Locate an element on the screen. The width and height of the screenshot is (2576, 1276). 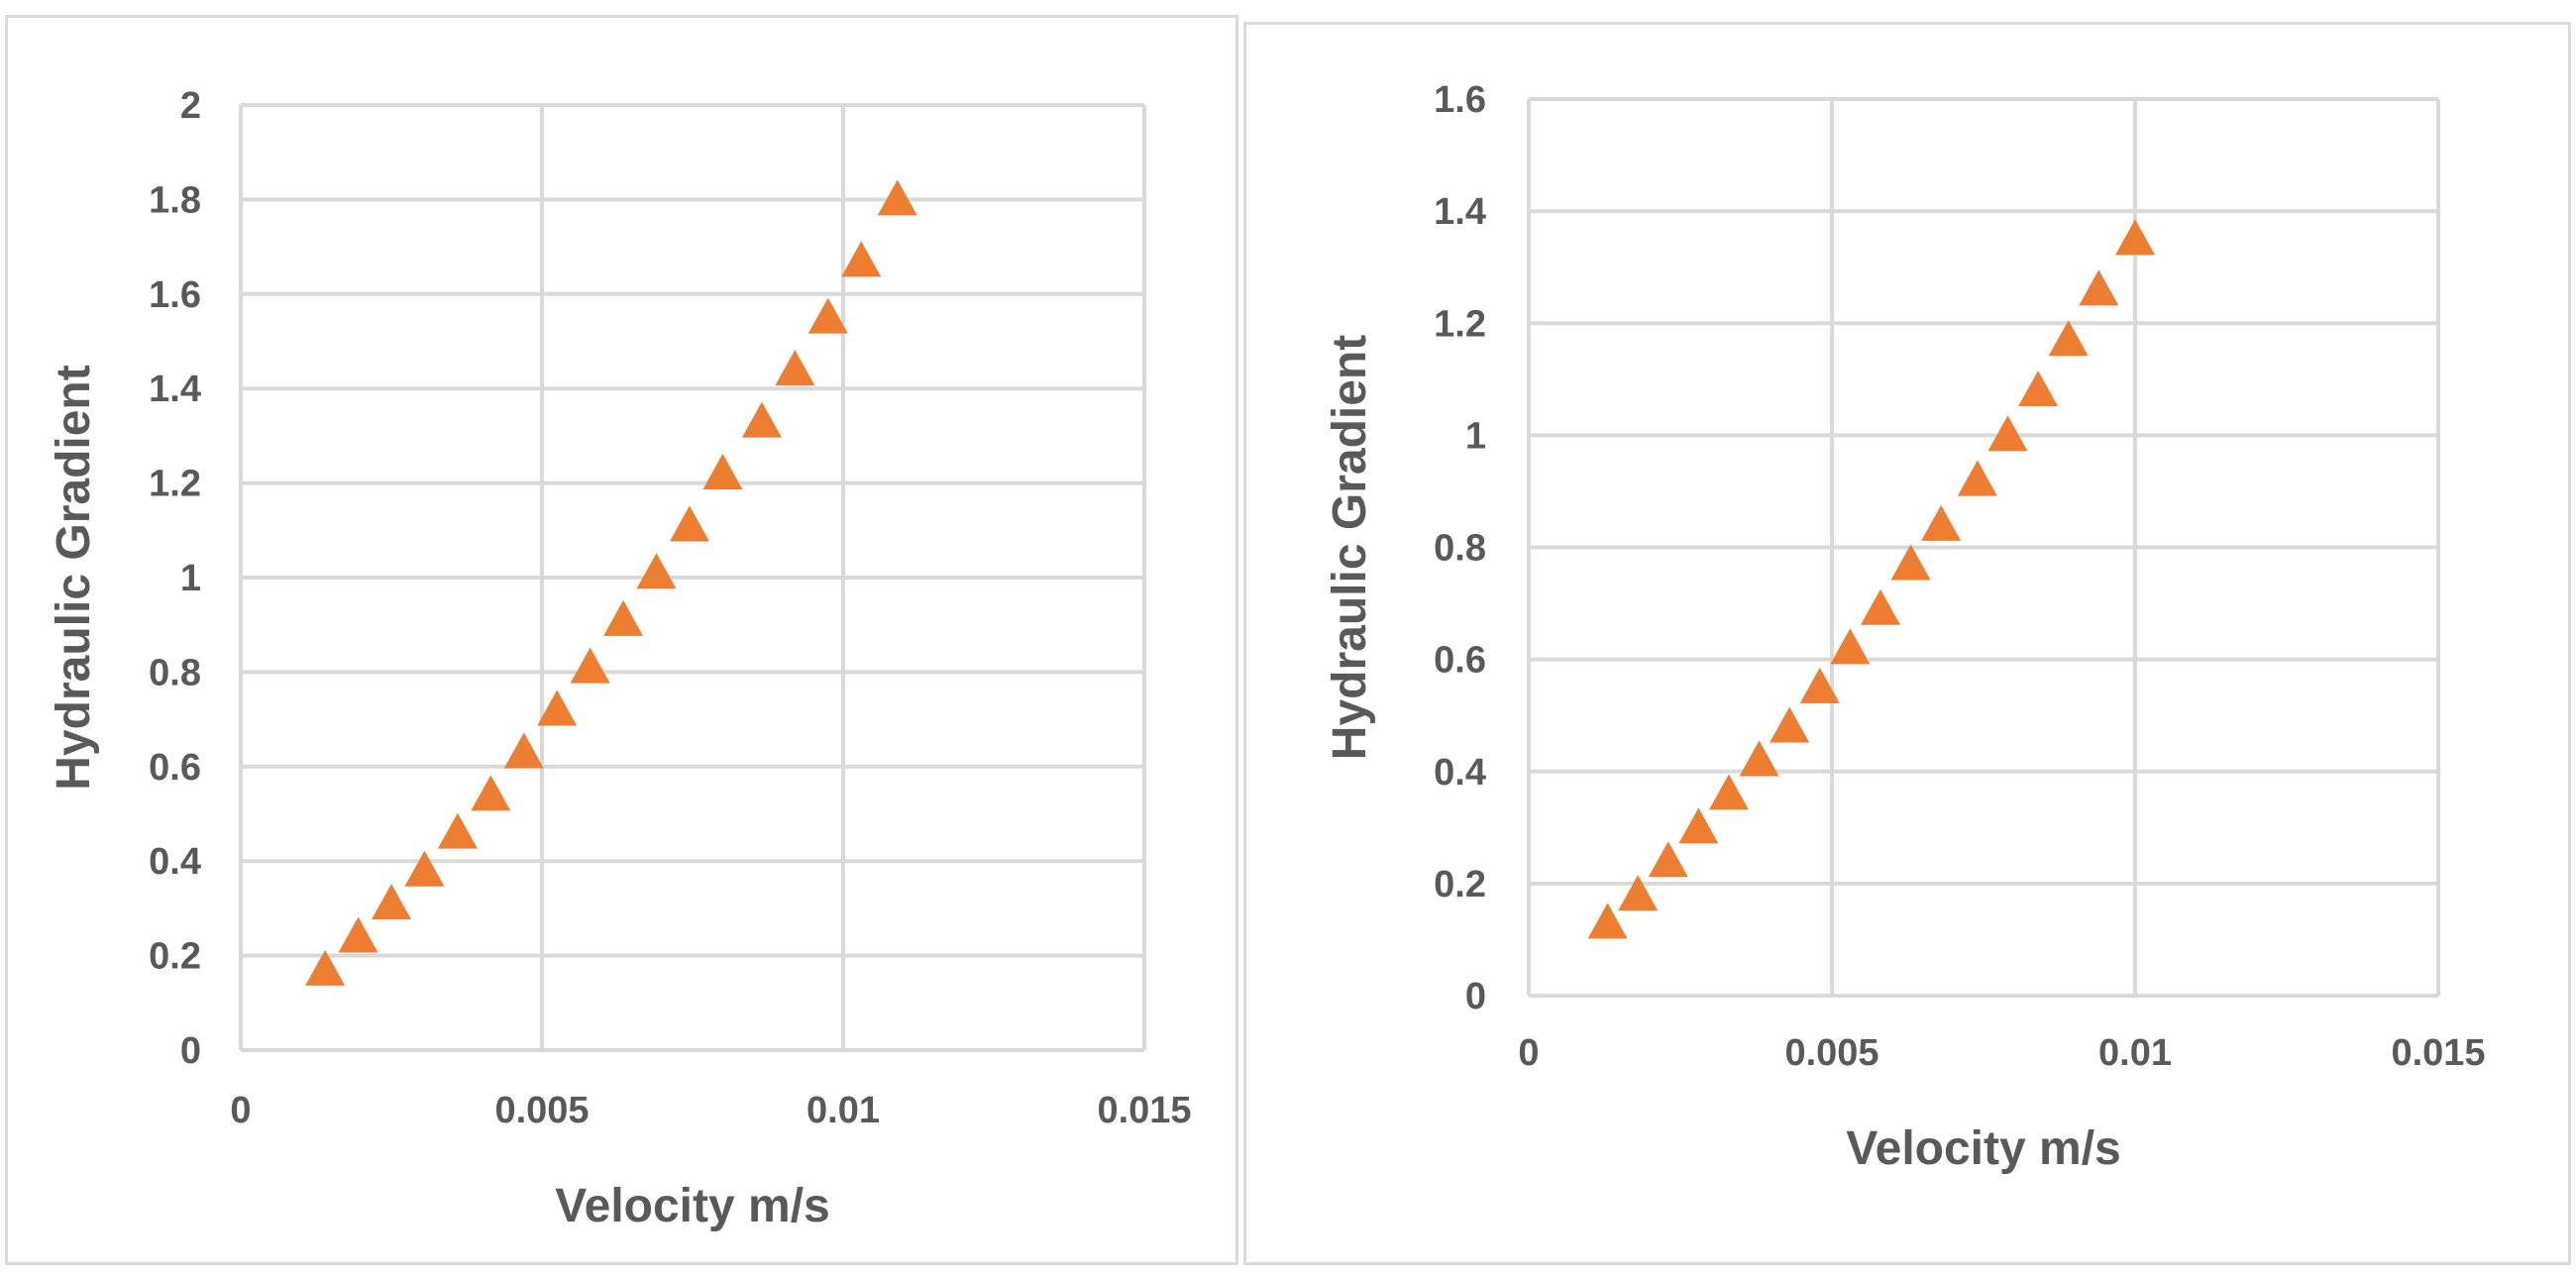
y-tick-label: 2 is located at coordinates (190, 106).